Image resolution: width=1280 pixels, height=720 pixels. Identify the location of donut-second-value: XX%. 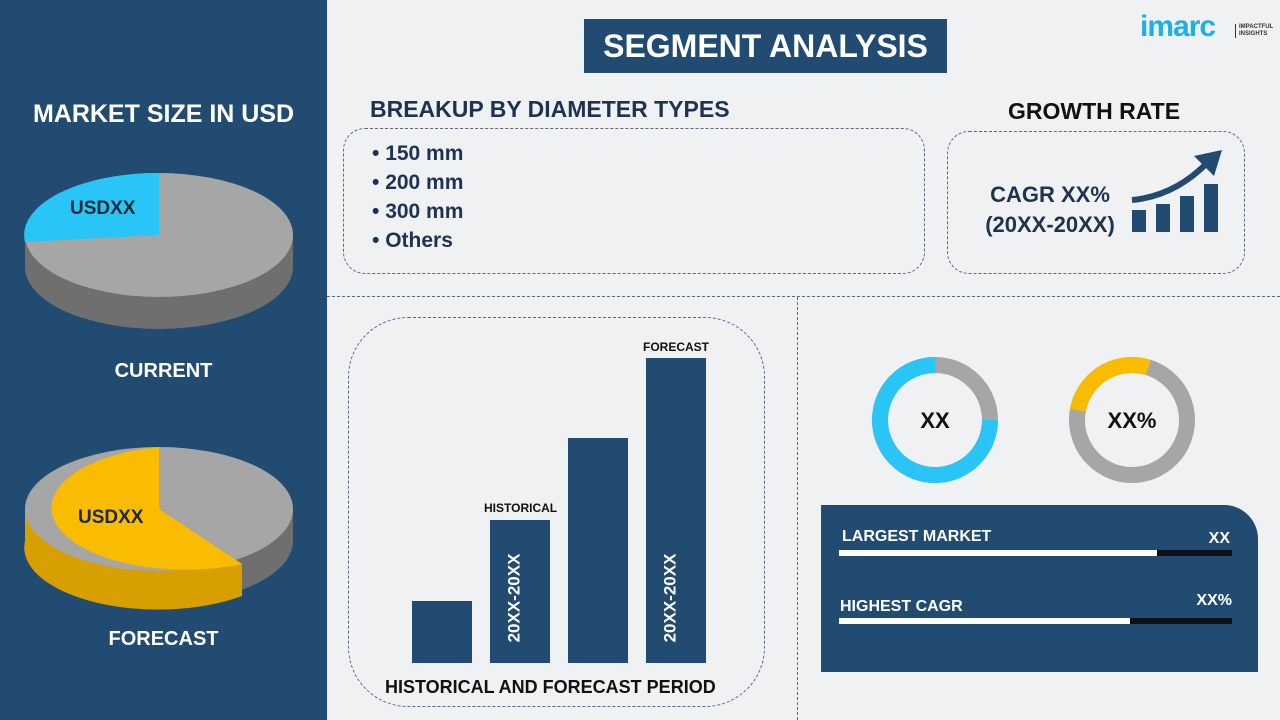
(1132, 420).